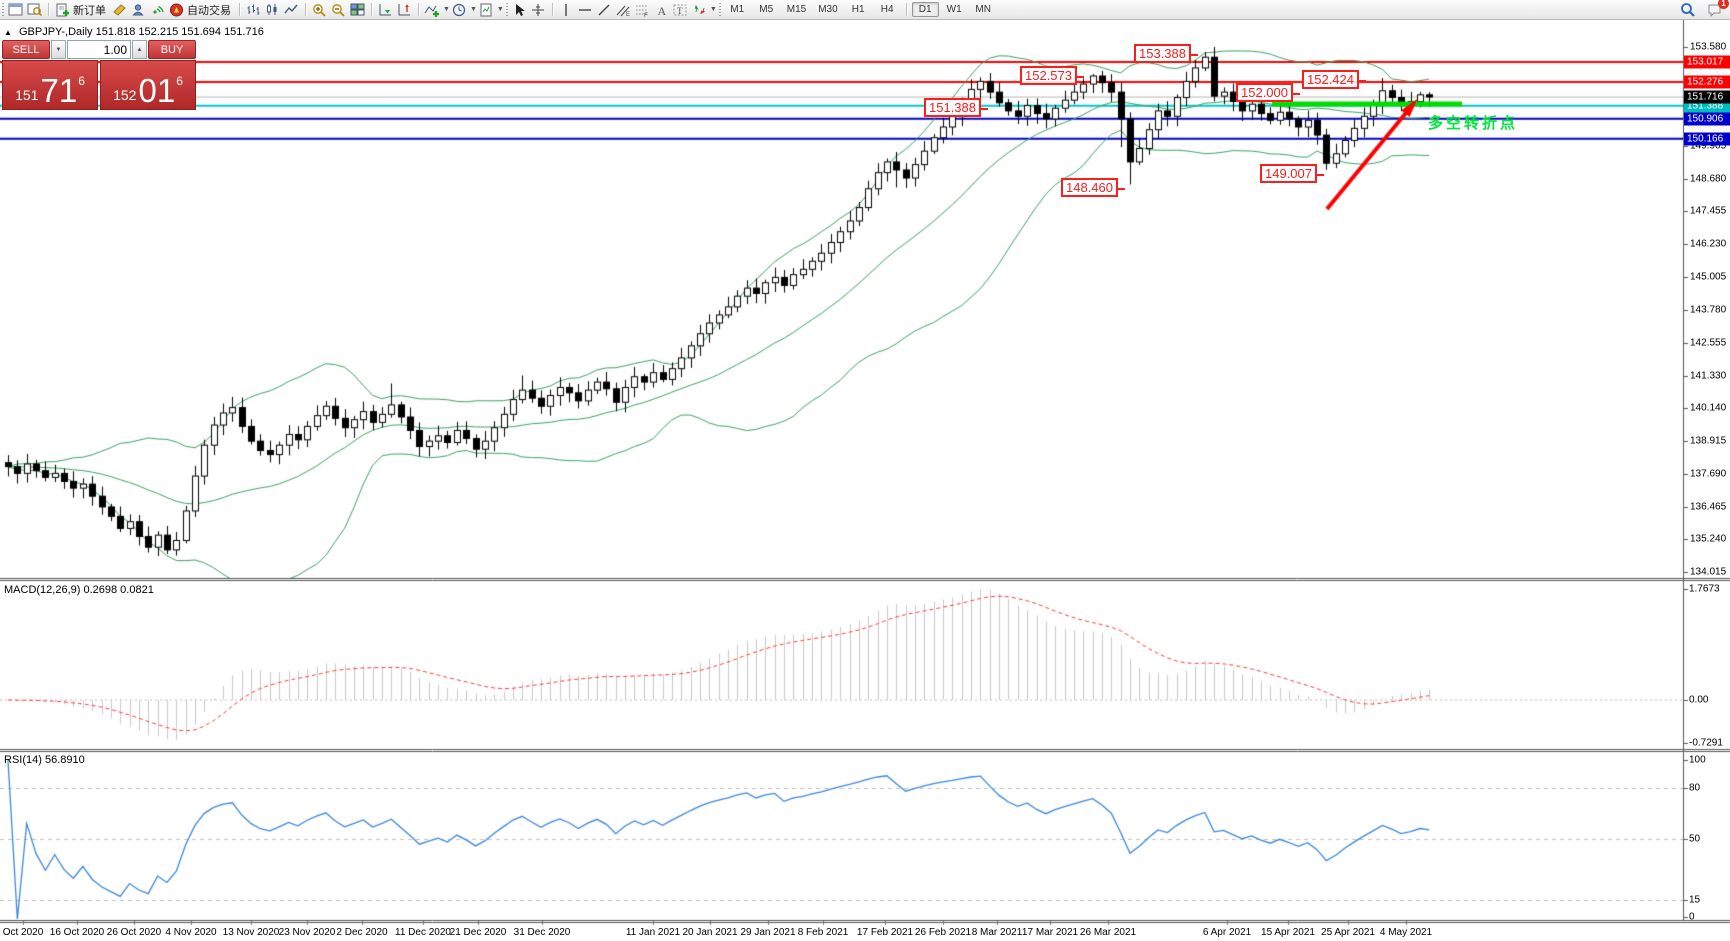 The width and height of the screenshot is (1730, 941). Describe the element at coordinates (157, 9) in the screenshot. I see `signals-icon` at that location.